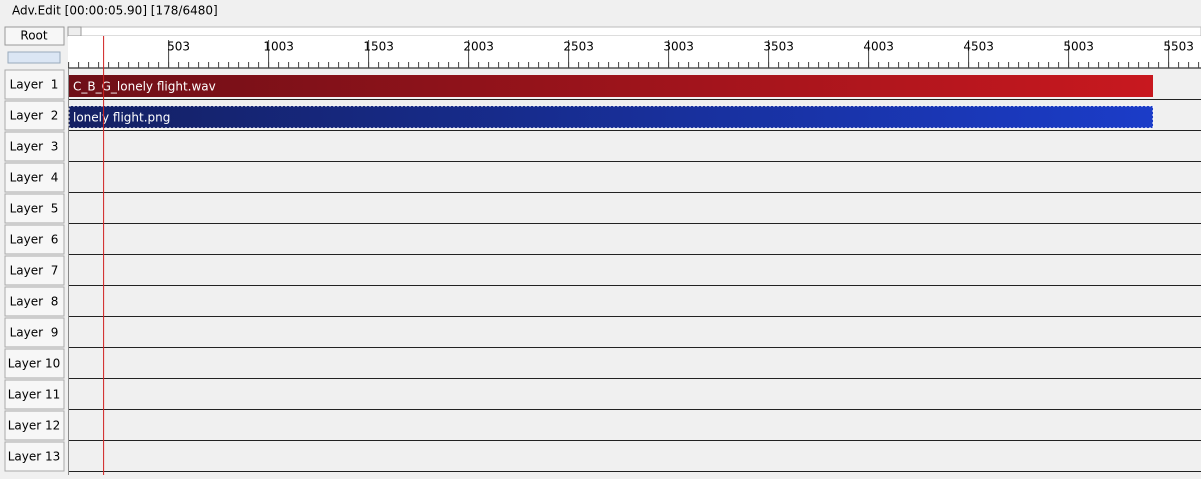 This screenshot has height=479, width=1201. Describe the element at coordinates (978, 47) in the screenshot. I see `ruler-label: 4503` at that location.